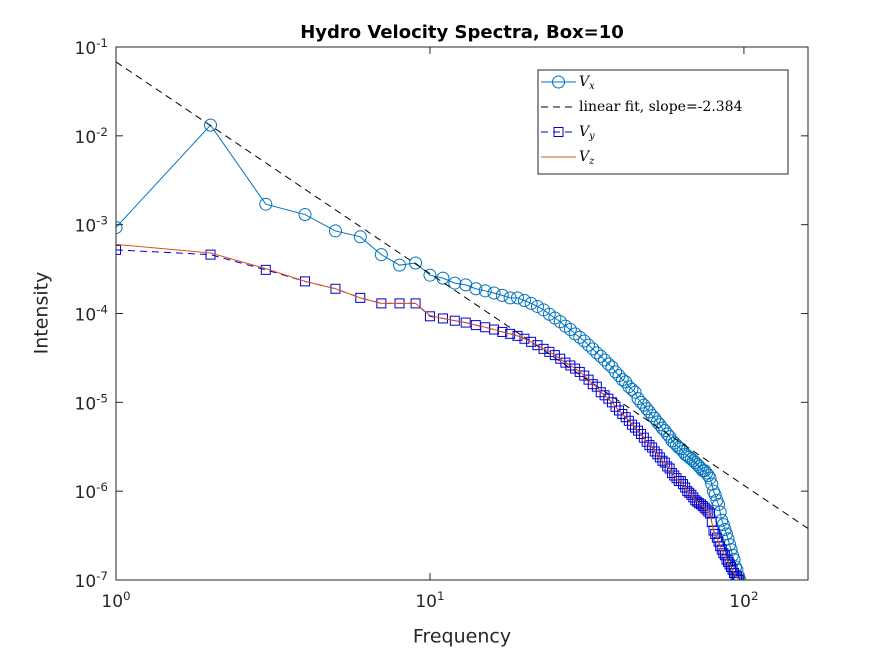 Image resolution: width=894 pixels, height=652 pixels. Describe the element at coordinates (92, 224) in the screenshot. I see `y-tick-label: 10⁻³` at that location.